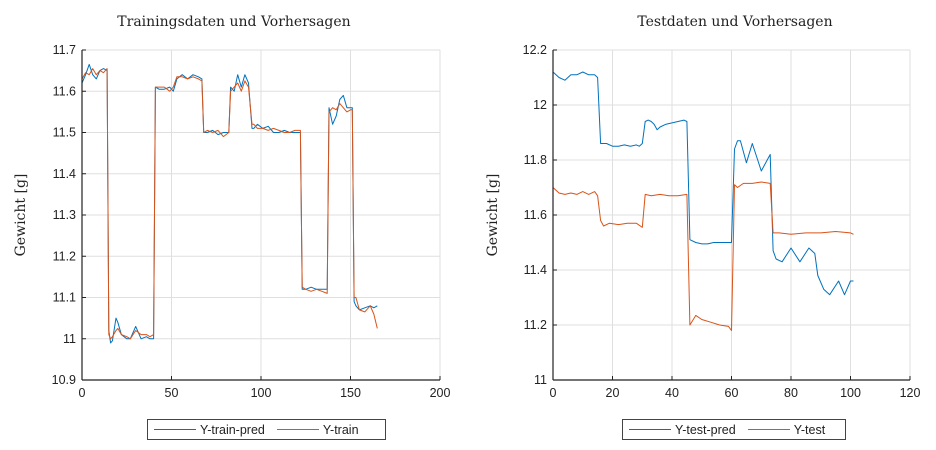  I want to click on legend-item-y-test: Y-test, so click(786, 429).